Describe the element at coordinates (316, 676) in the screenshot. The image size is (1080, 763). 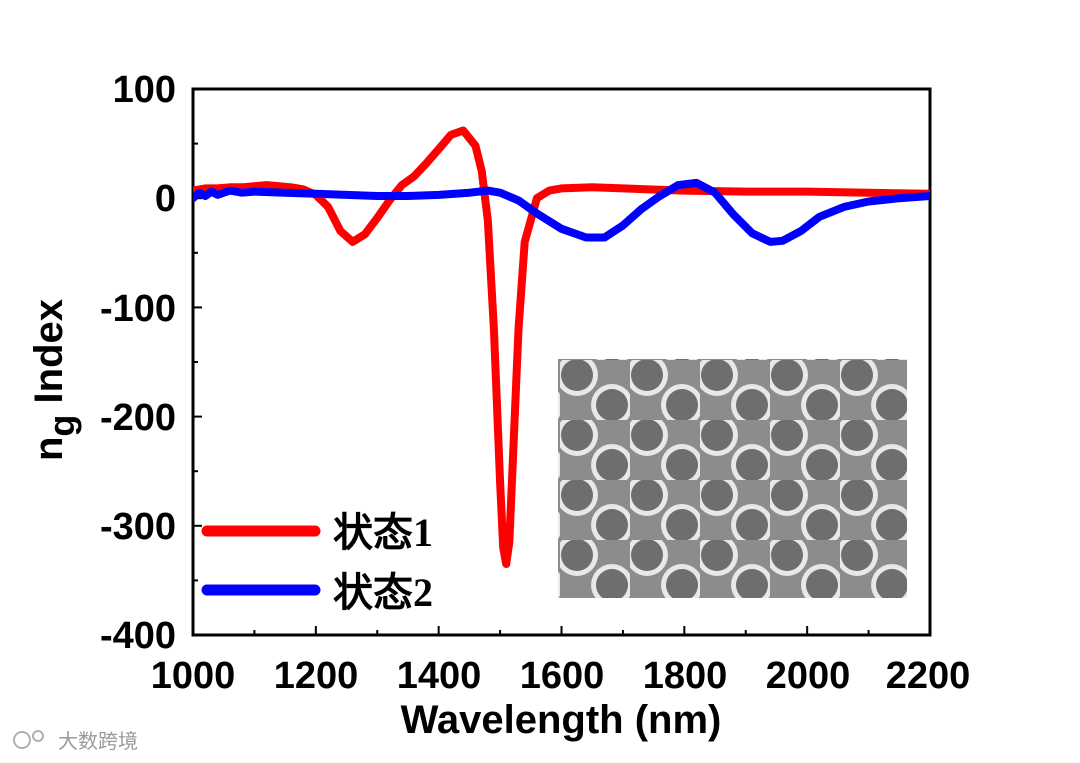
I see `x-tick-label: 1200` at that location.